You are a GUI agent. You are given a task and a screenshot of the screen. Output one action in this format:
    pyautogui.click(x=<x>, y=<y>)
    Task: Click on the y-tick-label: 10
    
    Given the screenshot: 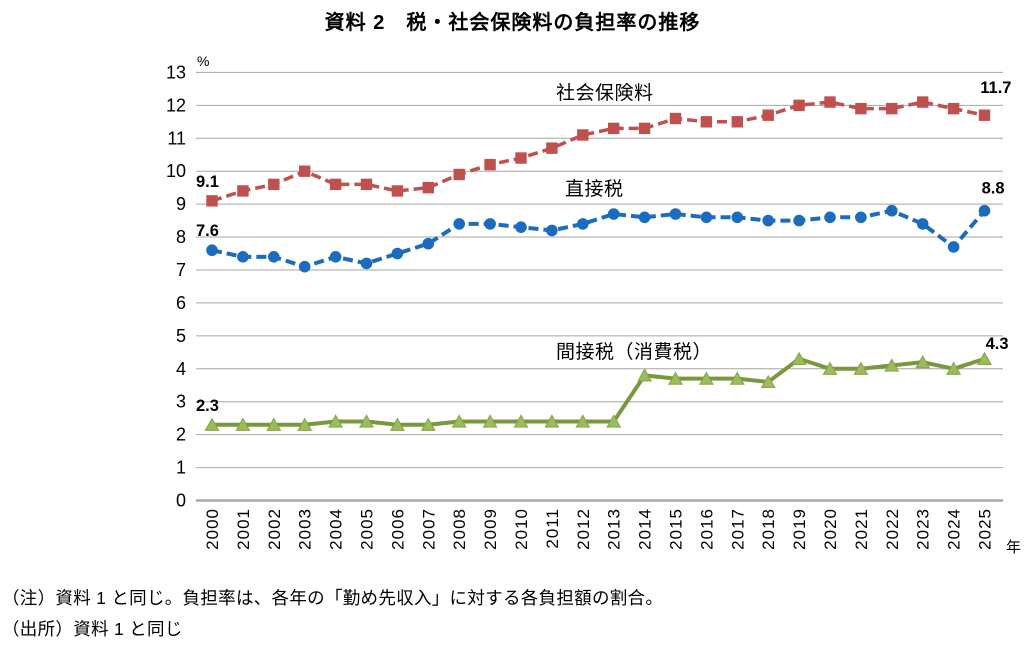 What is the action you would take?
    pyautogui.click(x=176, y=171)
    